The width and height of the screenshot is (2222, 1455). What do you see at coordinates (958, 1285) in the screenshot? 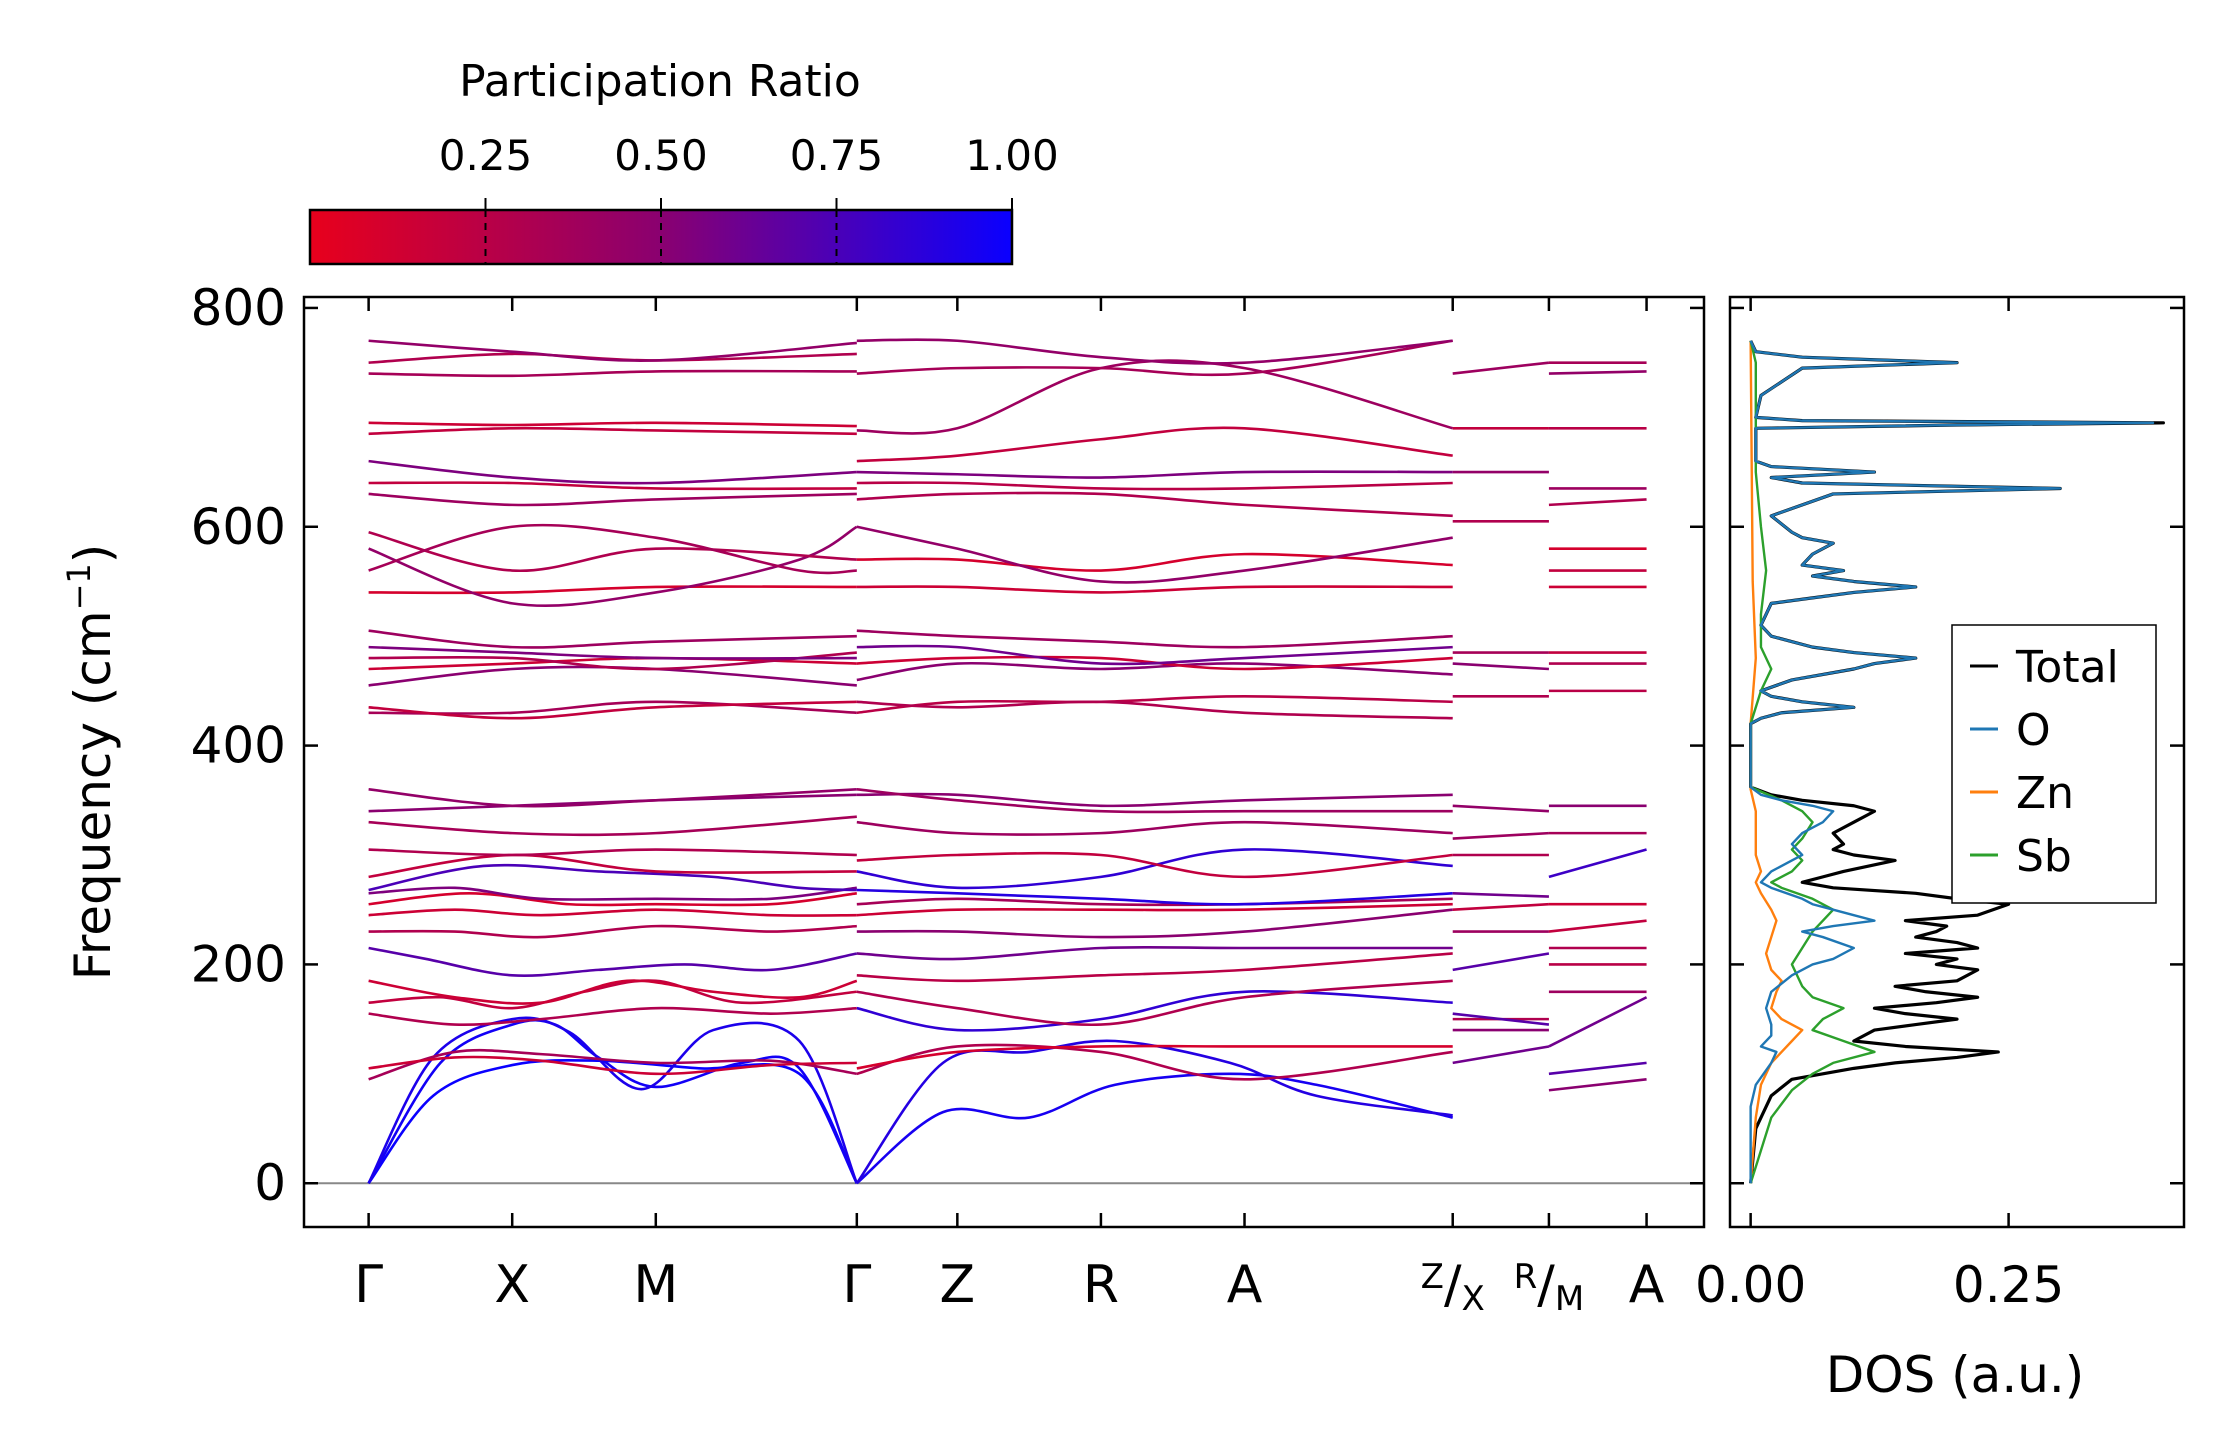
I see `k-point-label: Z` at bounding box center [958, 1285].